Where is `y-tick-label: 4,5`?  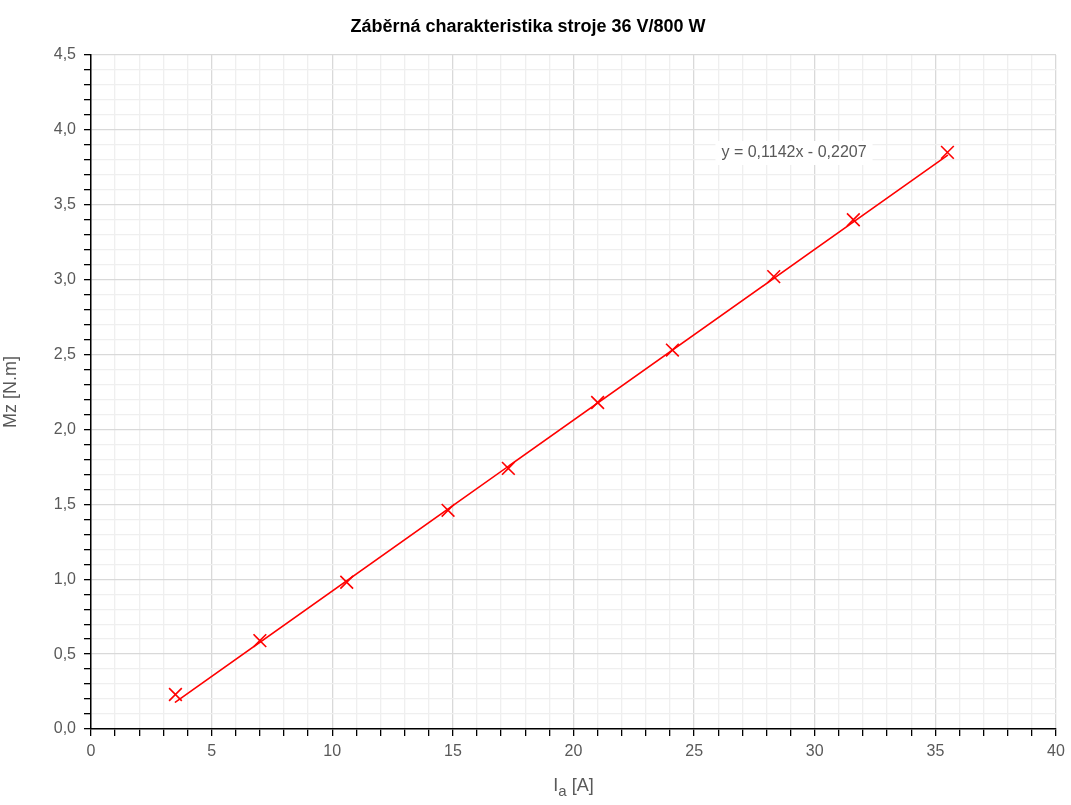 y-tick-label: 4,5 is located at coordinates (65, 54).